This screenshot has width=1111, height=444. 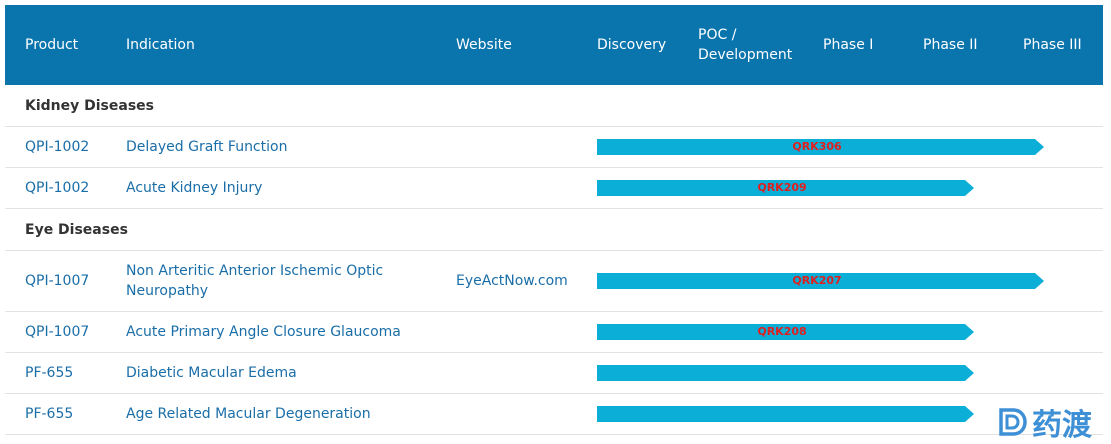 What do you see at coordinates (484, 45) in the screenshot?
I see `header-website: Website` at bounding box center [484, 45].